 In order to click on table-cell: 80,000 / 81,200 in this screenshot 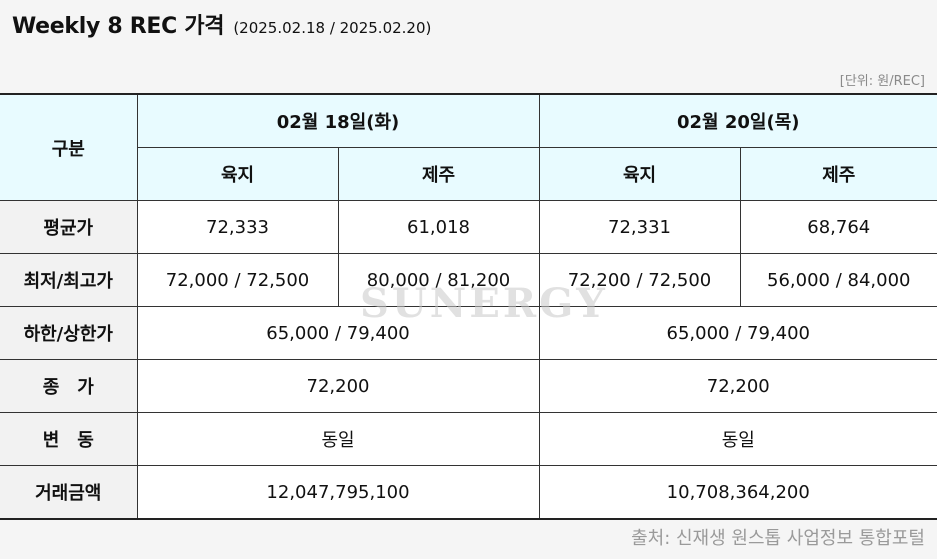, I will do `click(438, 280)`.